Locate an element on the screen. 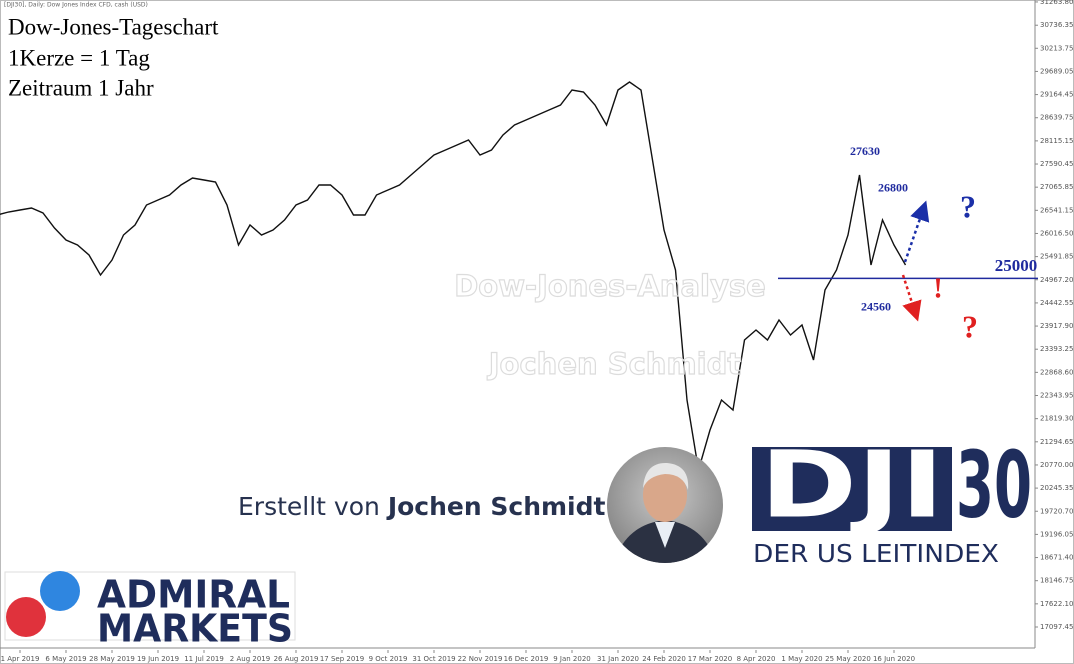  y-tick-label: 22343.95 is located at coordinates (1056, 396).